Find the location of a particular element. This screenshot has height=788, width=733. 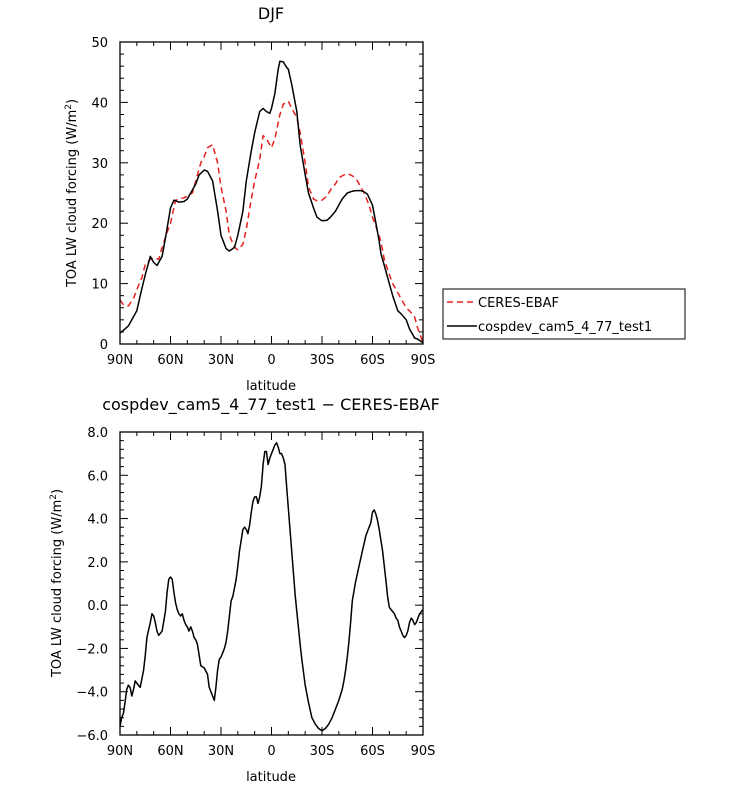

top-series-layer is located at coordinates (271, 202).